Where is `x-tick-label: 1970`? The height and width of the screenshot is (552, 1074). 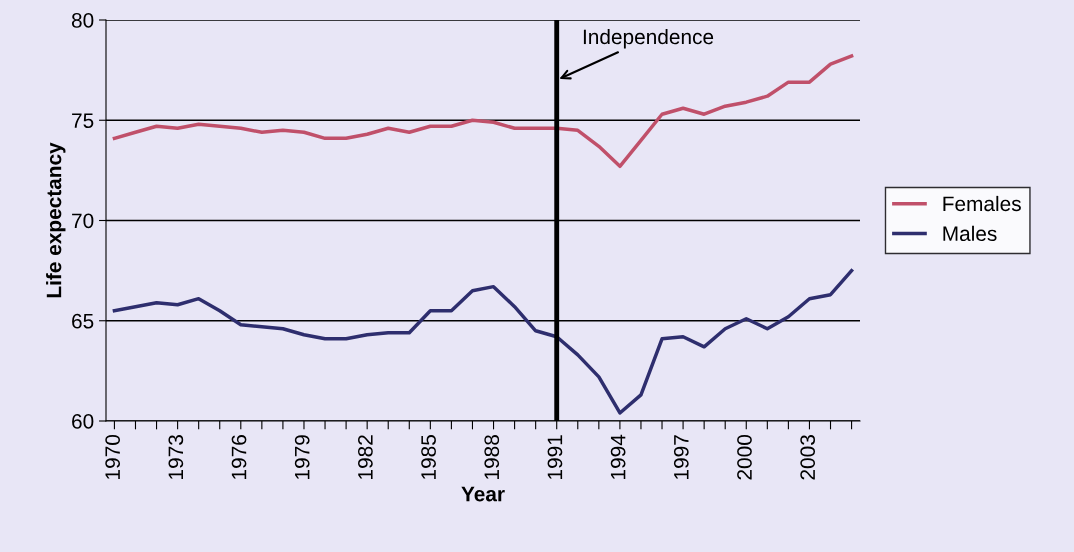
x-tick-label: 1970 is located at coordinates (113, 457).